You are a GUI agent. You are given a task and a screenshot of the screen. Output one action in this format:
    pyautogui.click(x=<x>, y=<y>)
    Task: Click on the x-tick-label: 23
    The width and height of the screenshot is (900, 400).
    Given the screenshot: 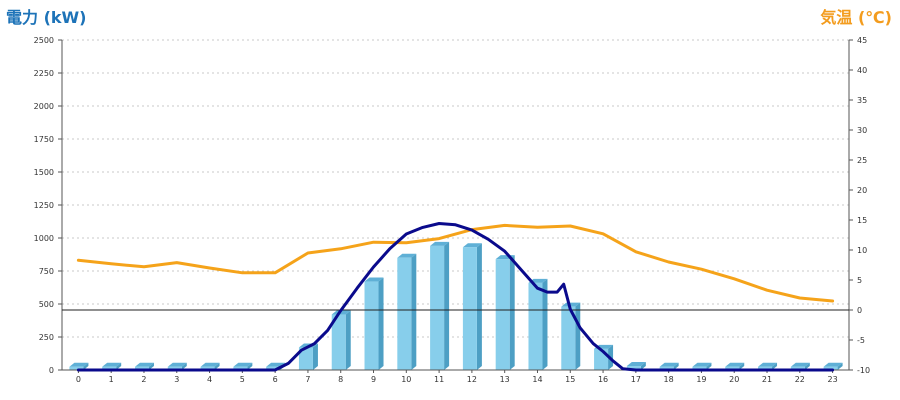 What is the action you would take?
    pyautogui.click(x=833, y=379)
    